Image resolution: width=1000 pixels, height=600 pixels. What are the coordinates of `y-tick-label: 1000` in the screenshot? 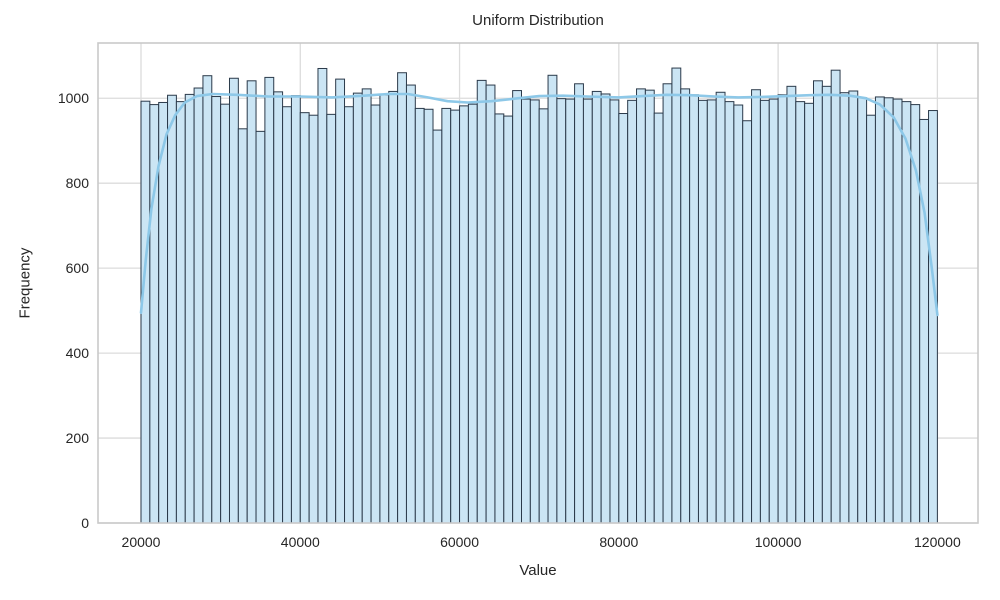 It's located at (73, 98).